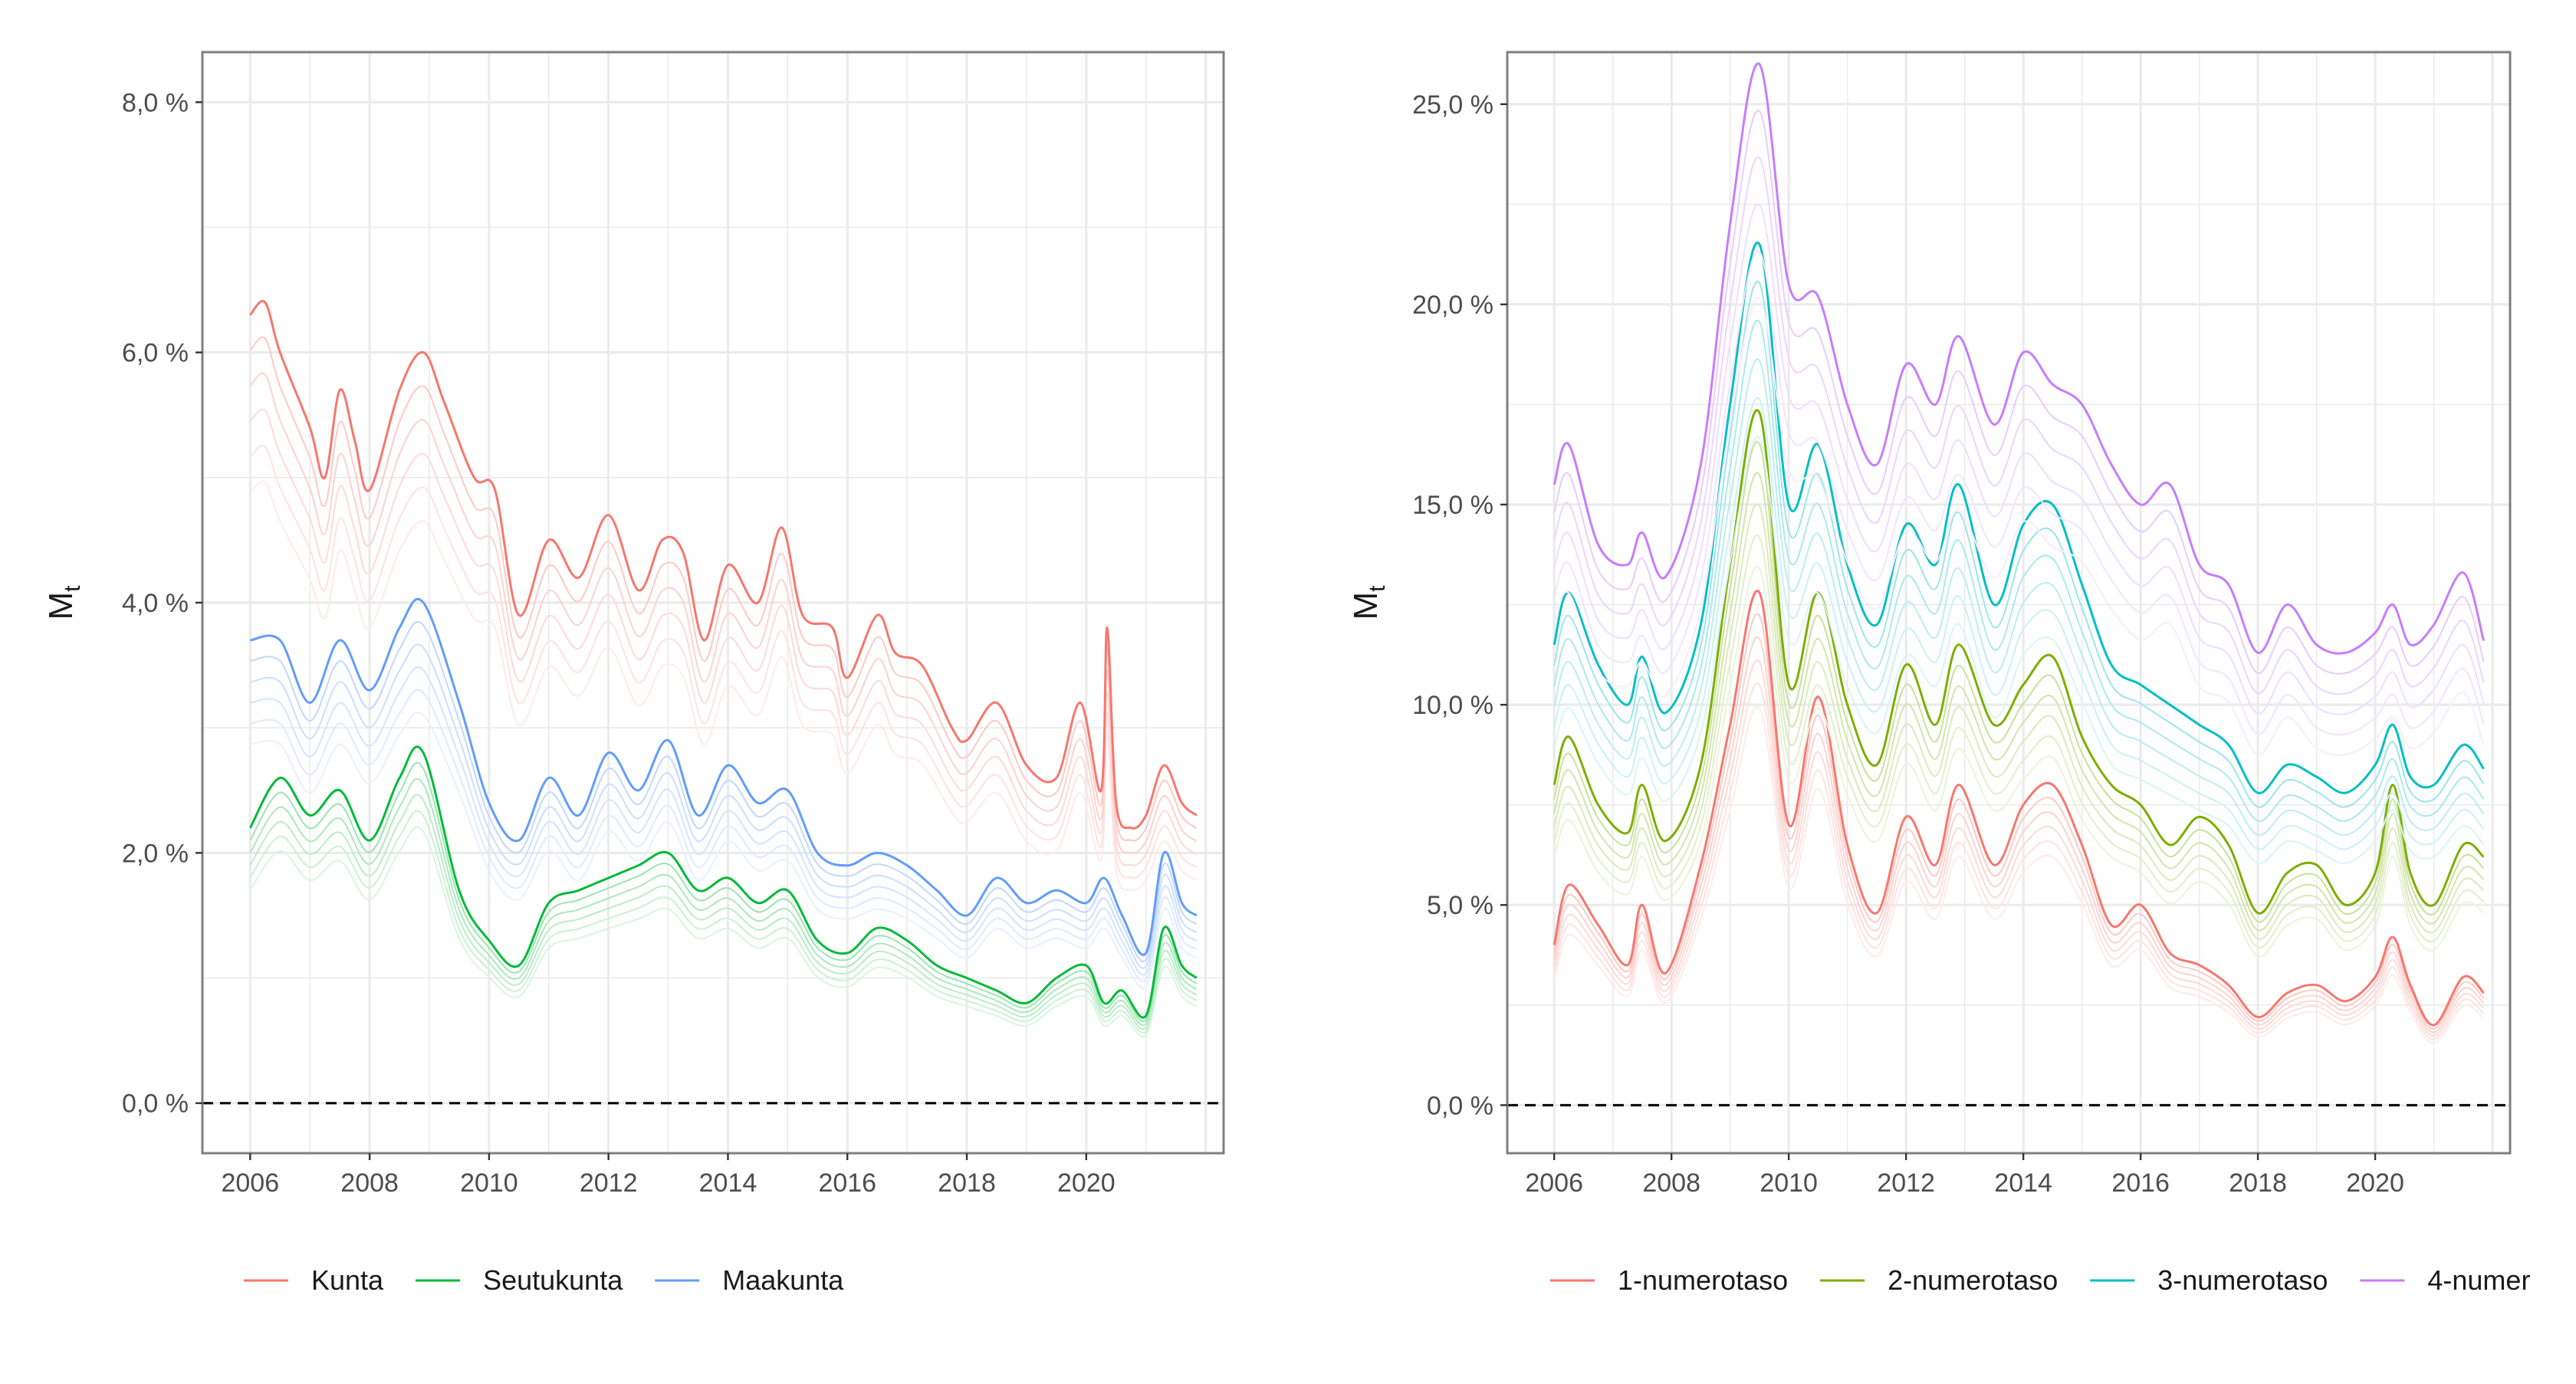 This screenshot has height=1384, width=2576. I want to click on series-line-2-numerotaso, so click(2019, 662).